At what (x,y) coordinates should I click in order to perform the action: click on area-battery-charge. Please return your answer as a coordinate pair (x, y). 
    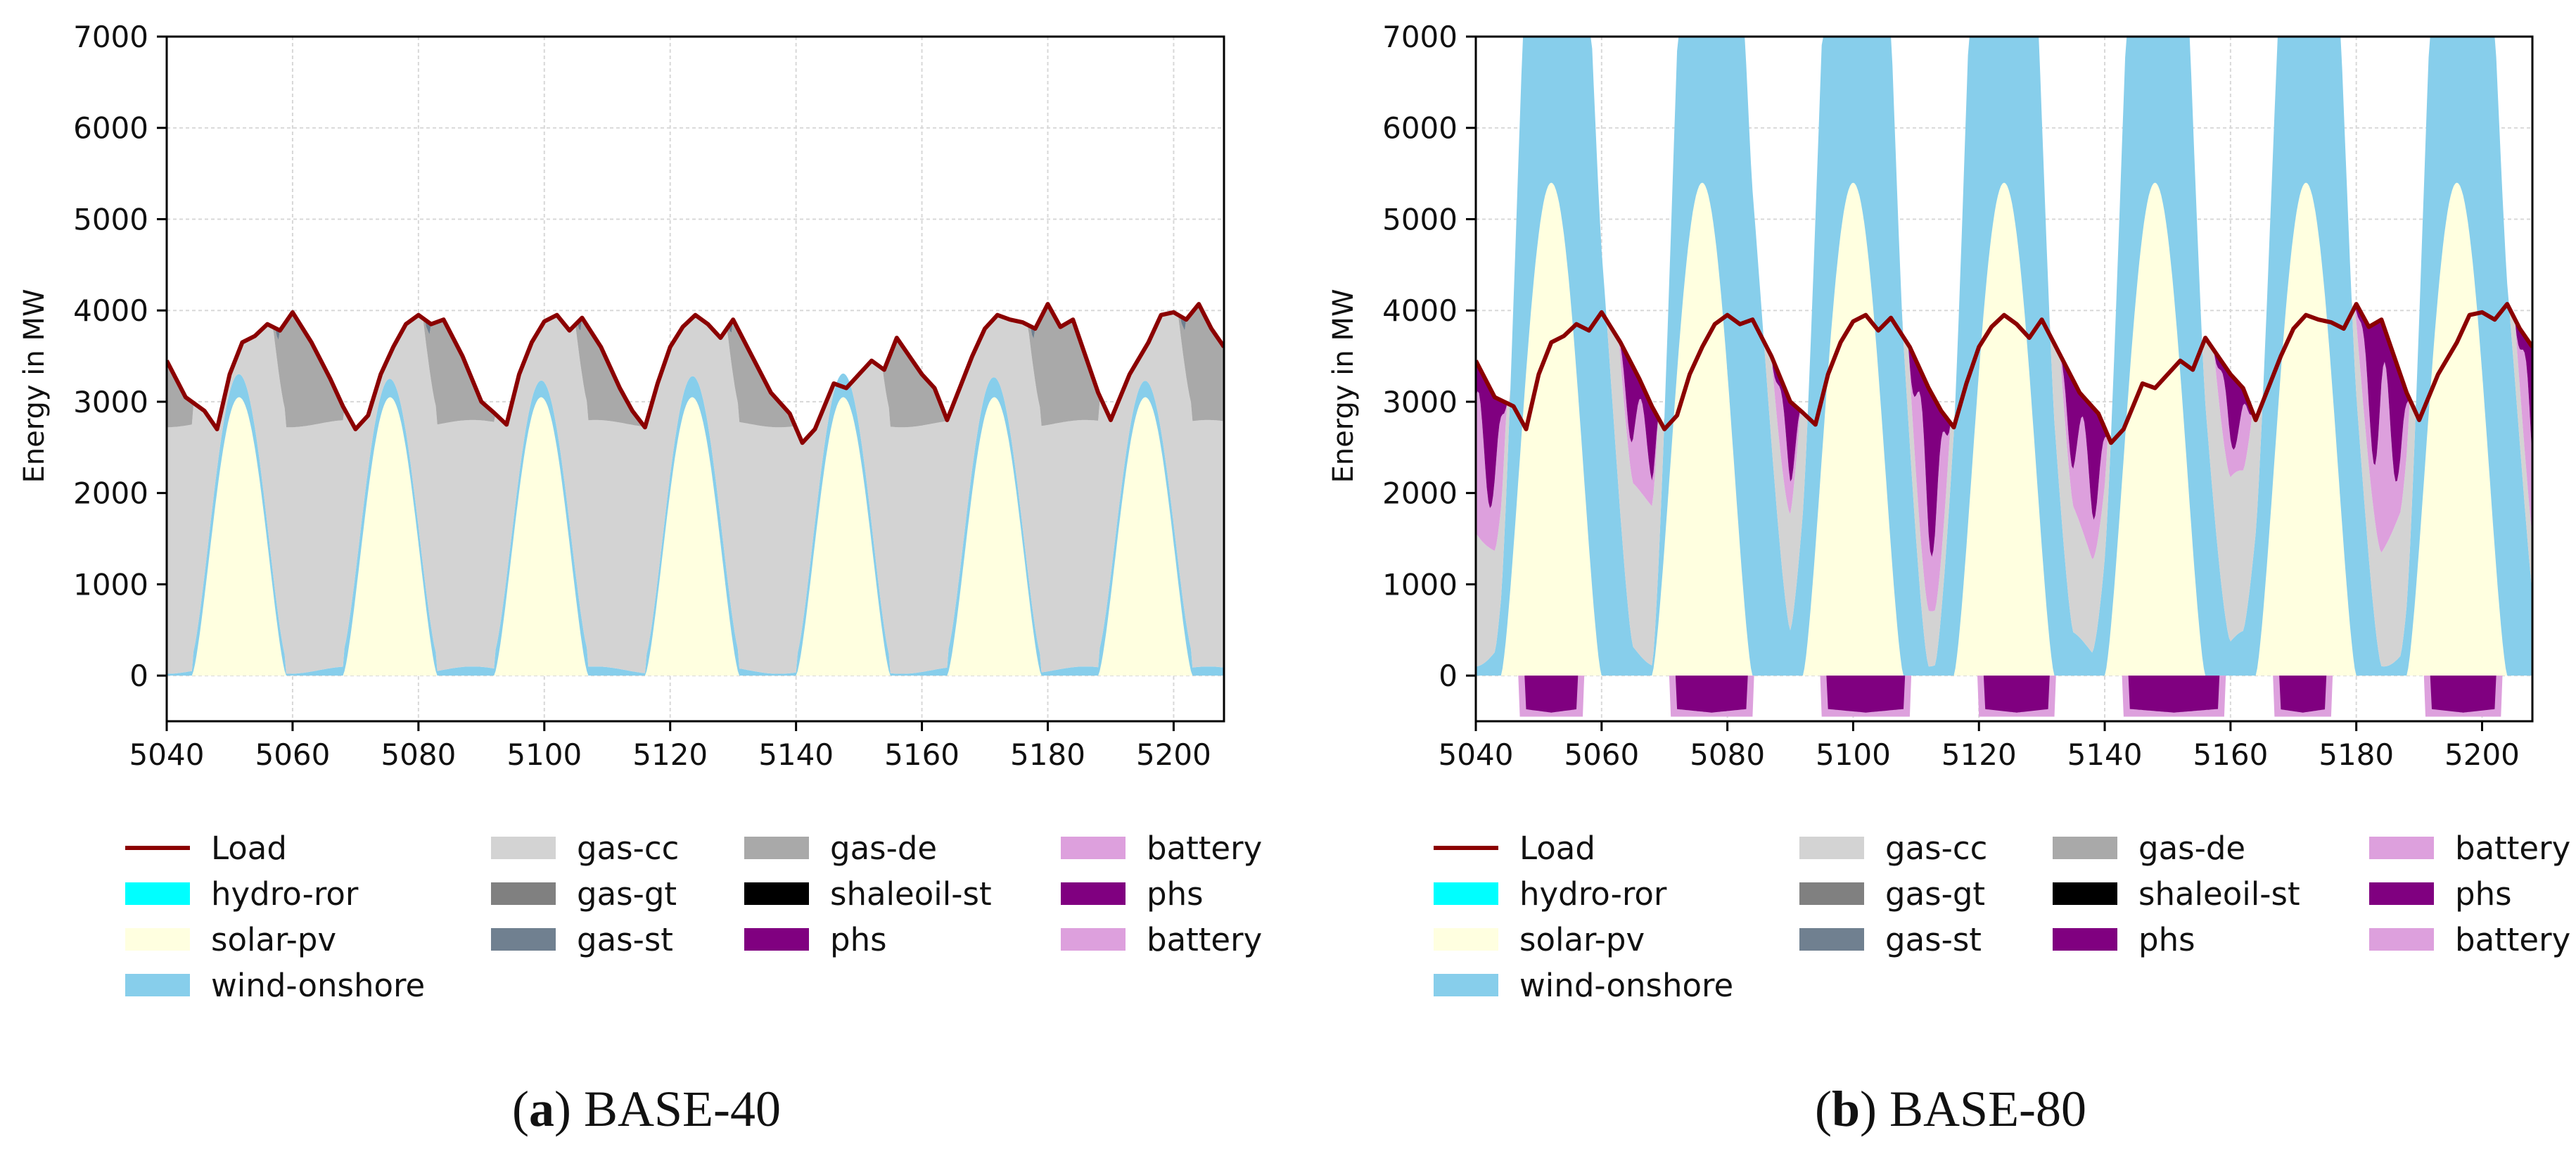
    Looking at the image, I should click on (2004, 696).